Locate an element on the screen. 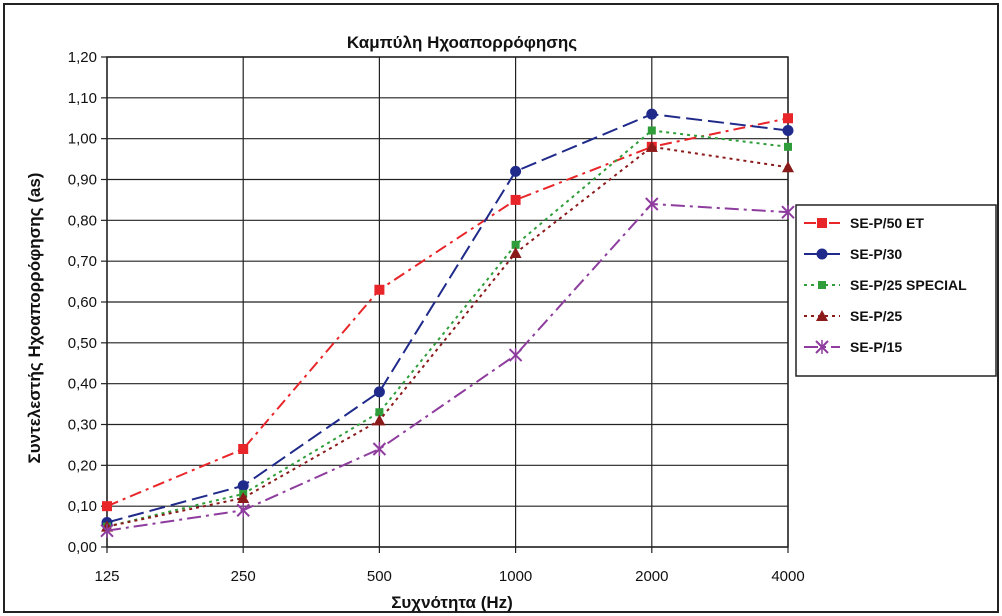 This screenshot has width=1002, height=616. x-tick-label: 125 is located at coordinates (106, 576).